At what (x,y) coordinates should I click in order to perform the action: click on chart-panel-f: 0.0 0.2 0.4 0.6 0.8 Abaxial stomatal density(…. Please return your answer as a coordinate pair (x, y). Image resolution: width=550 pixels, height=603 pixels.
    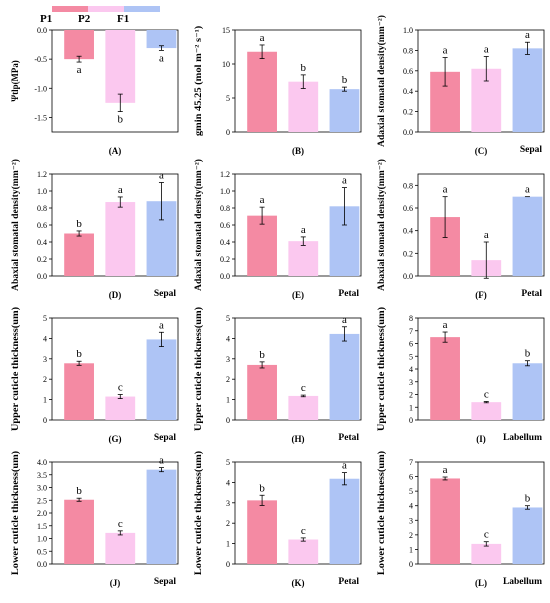
    Looking at the image, I should click on (457, 235).